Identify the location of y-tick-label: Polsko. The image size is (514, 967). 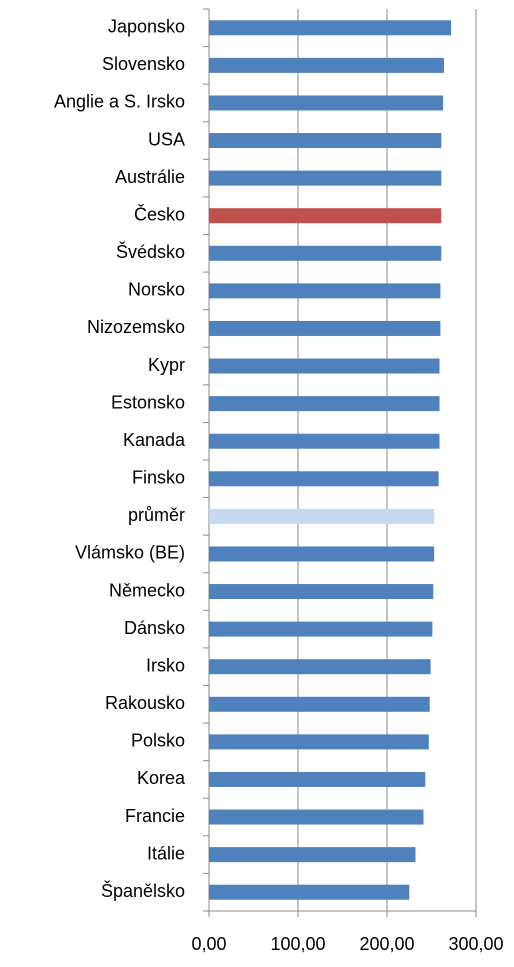
(158, 741).